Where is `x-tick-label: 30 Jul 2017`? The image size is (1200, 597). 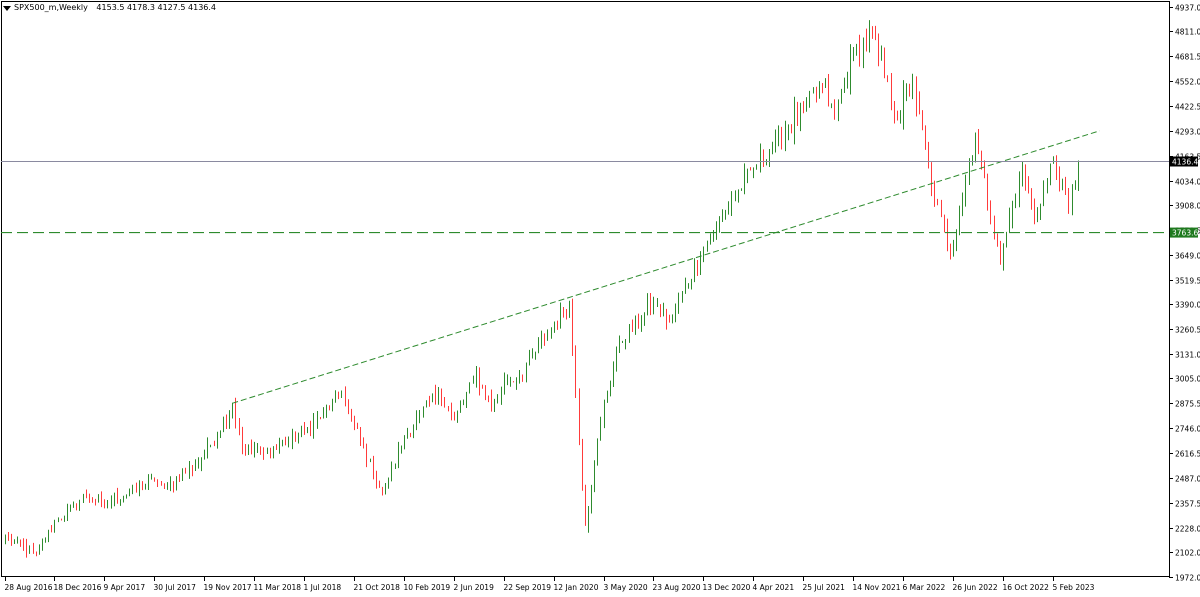 x-tick-label: 30 Jul 2017 is located at coordinates (175, 587).